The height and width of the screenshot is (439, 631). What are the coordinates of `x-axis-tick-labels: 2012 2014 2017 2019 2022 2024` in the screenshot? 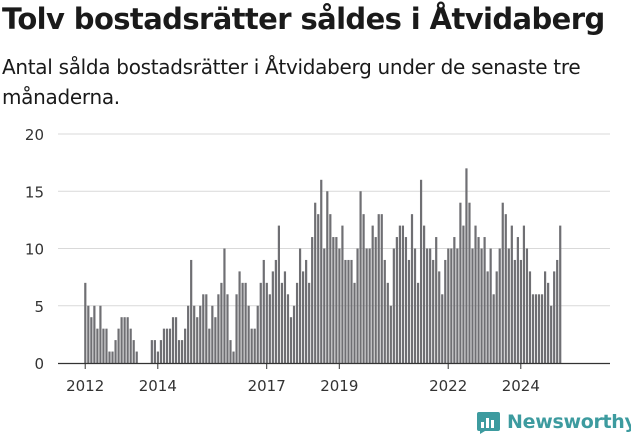 It's located at (303, 379).